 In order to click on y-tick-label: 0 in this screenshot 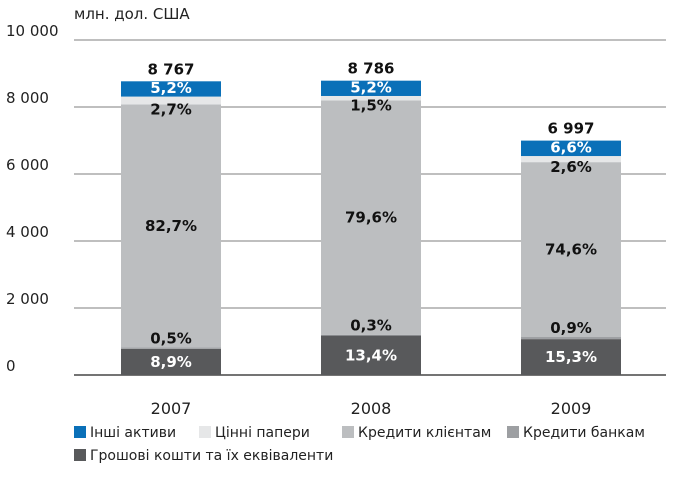, I will do `click(11, 366)`.